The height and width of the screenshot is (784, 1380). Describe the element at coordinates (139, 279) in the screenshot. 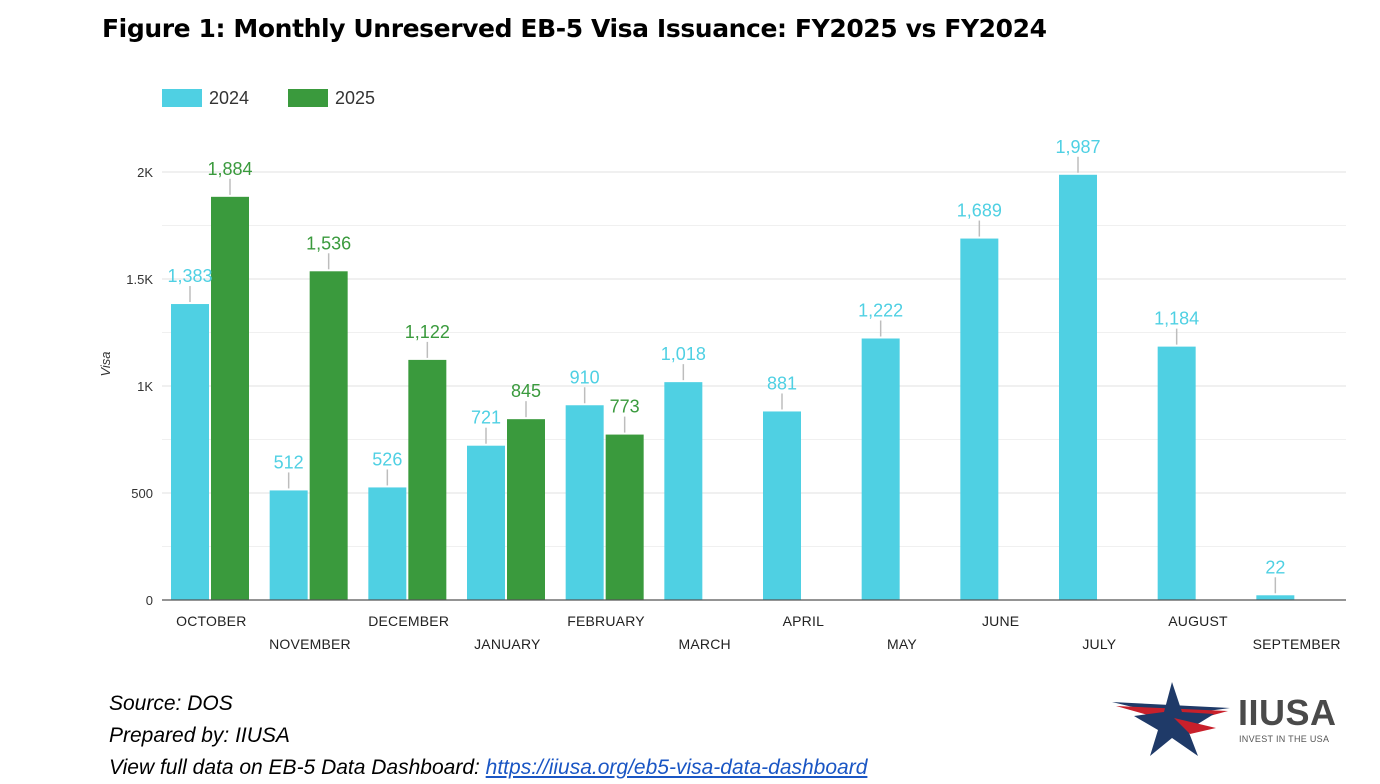

I see `y-tick-label: 1.5K` at that location.